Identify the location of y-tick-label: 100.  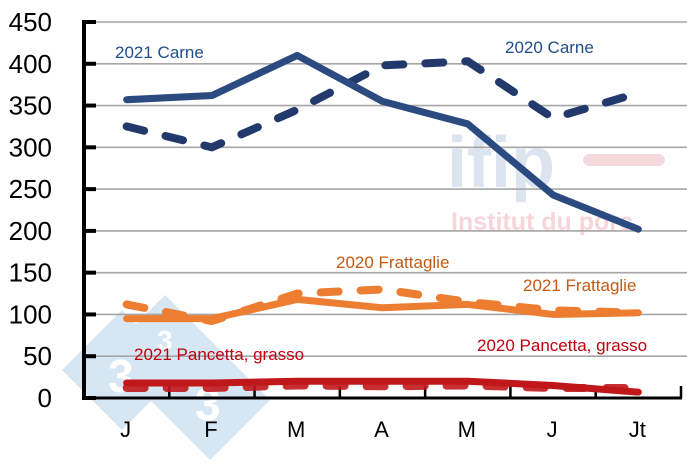
(30, 314).